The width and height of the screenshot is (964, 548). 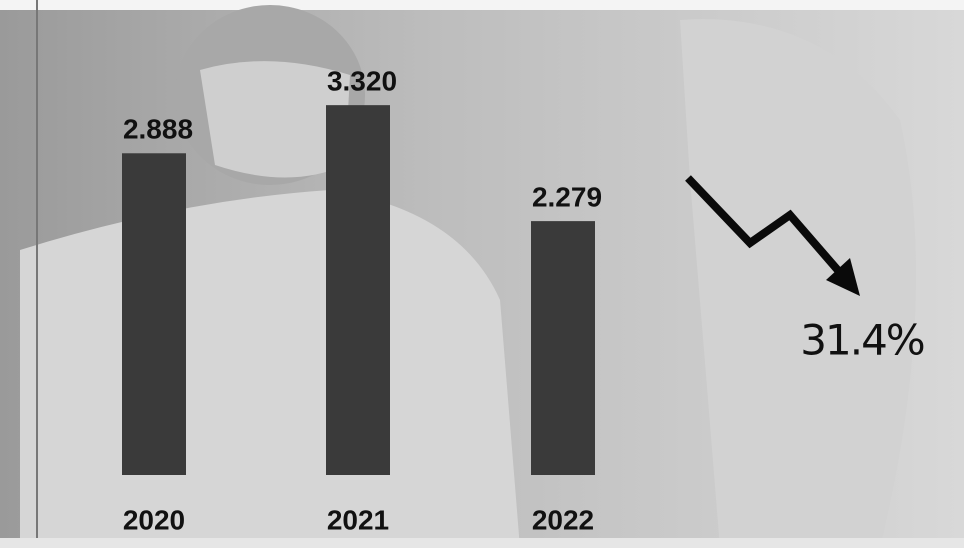 What do you see at coordinates (567, 197) in the screenshot?
I see `value-label: 2.279` at bounding box center [567, 197].